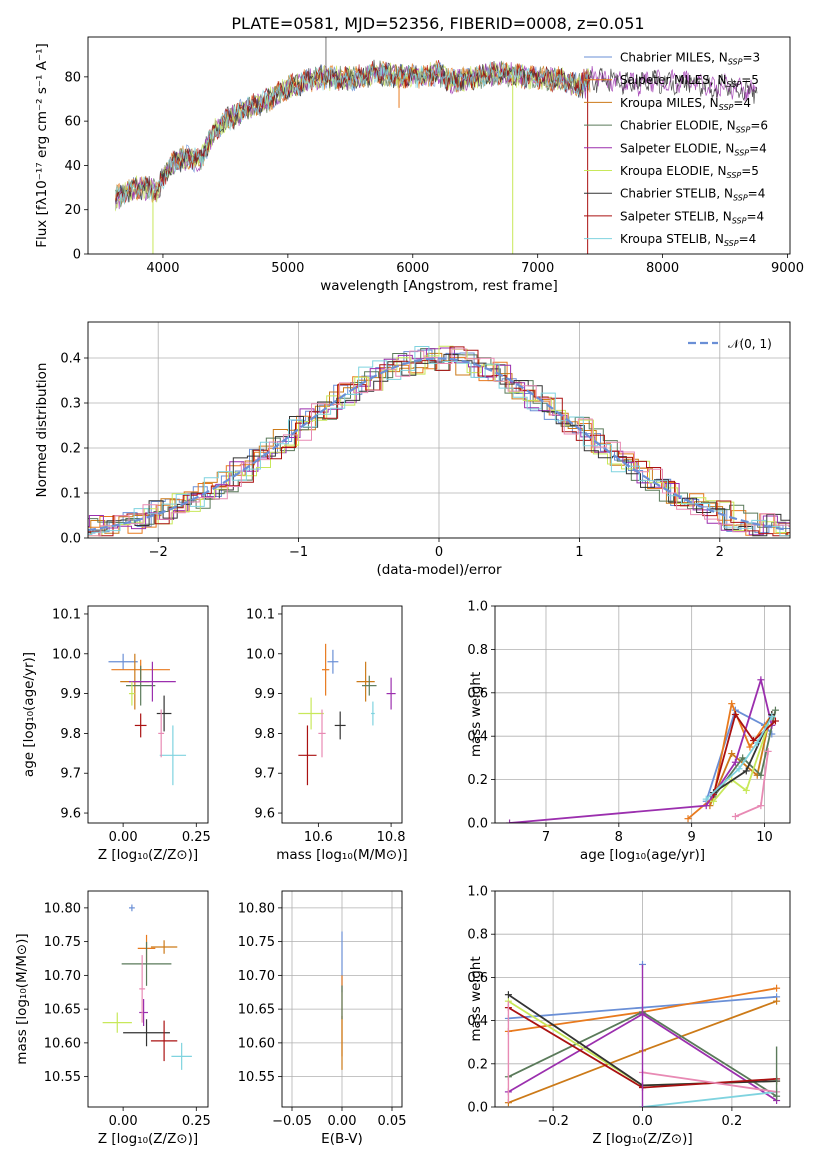 The width and height of the screenshot is (819, 1174). What do you see at coordinates (62, 1043) in the screenshot?
I see `y-tick-label: 10.60` at bounding box center [62, 1043].